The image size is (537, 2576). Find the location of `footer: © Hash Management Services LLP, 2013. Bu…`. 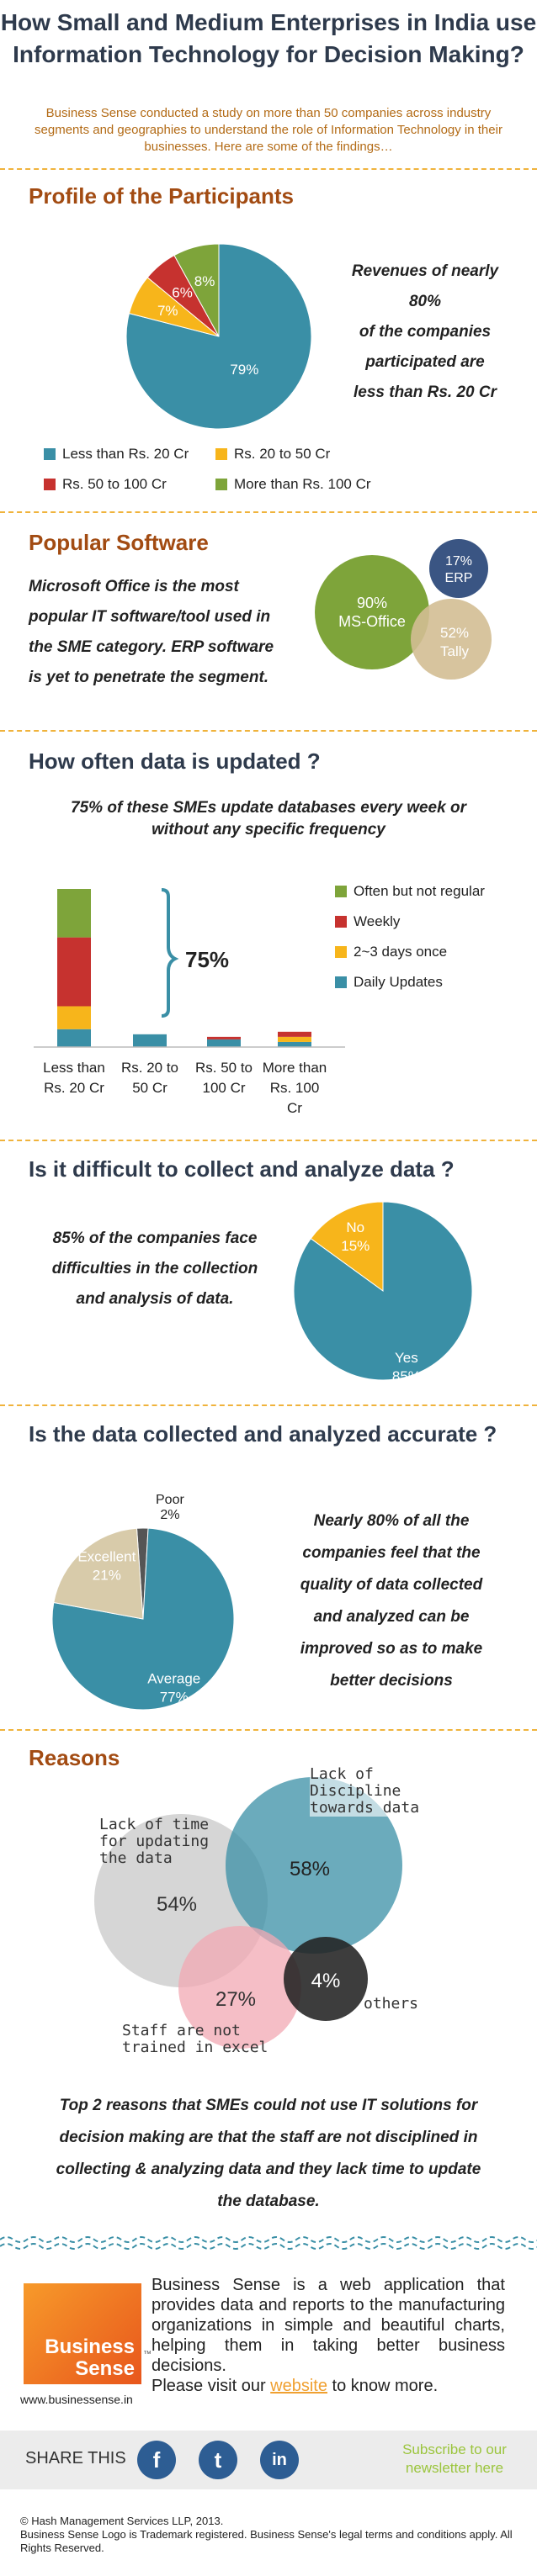

footer: © Hash Management Services LLP, 2013. Bu… is located at coordinates (268, 2535).